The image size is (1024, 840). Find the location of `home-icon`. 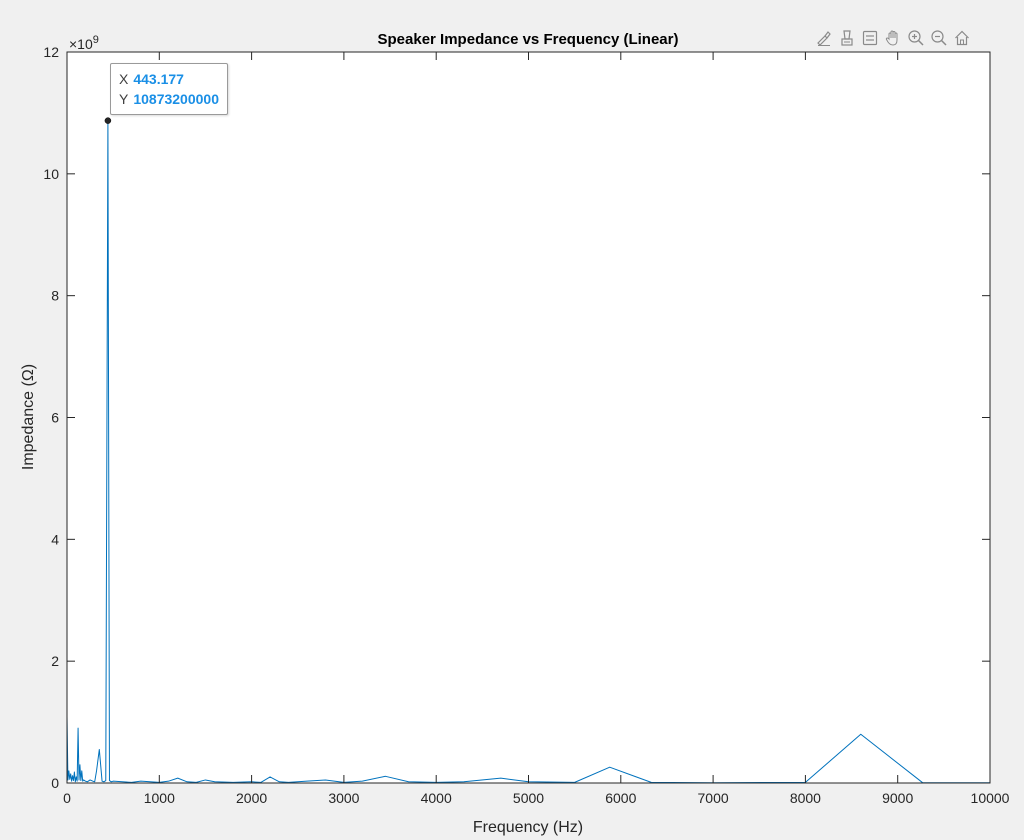

home-icon is located at coordinates (962, 38).